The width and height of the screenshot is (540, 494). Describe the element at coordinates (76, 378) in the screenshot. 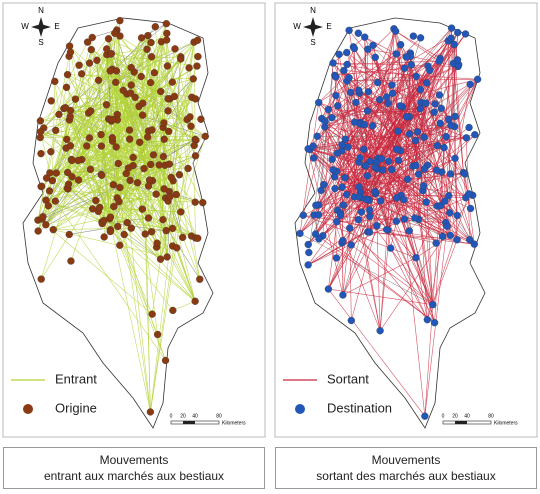

I see `legend-label: Entrant` at that location.